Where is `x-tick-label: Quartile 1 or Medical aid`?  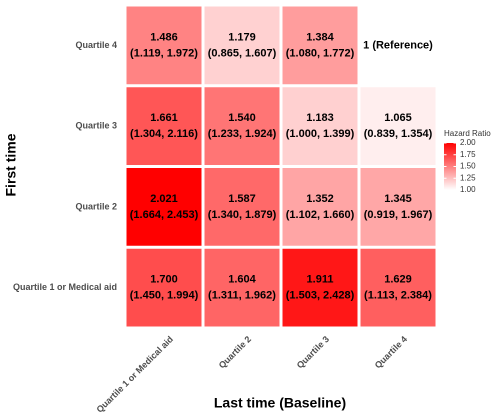
x-tick-label: Quartile 1 or Medical aid is located at coordinates (134, 374).